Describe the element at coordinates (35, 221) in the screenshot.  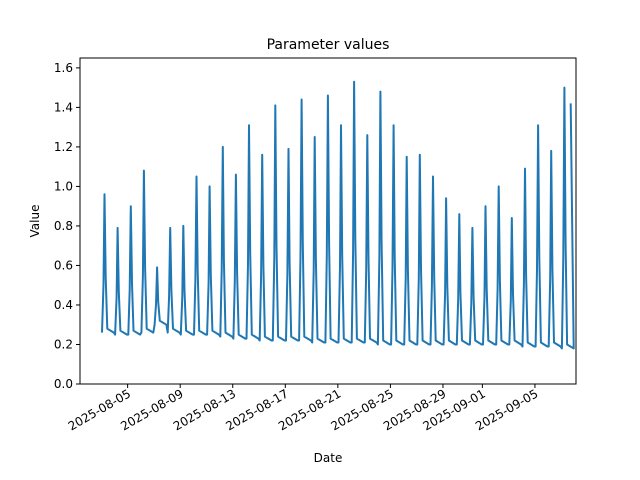
I see `y-axis-title: Value` at that location.